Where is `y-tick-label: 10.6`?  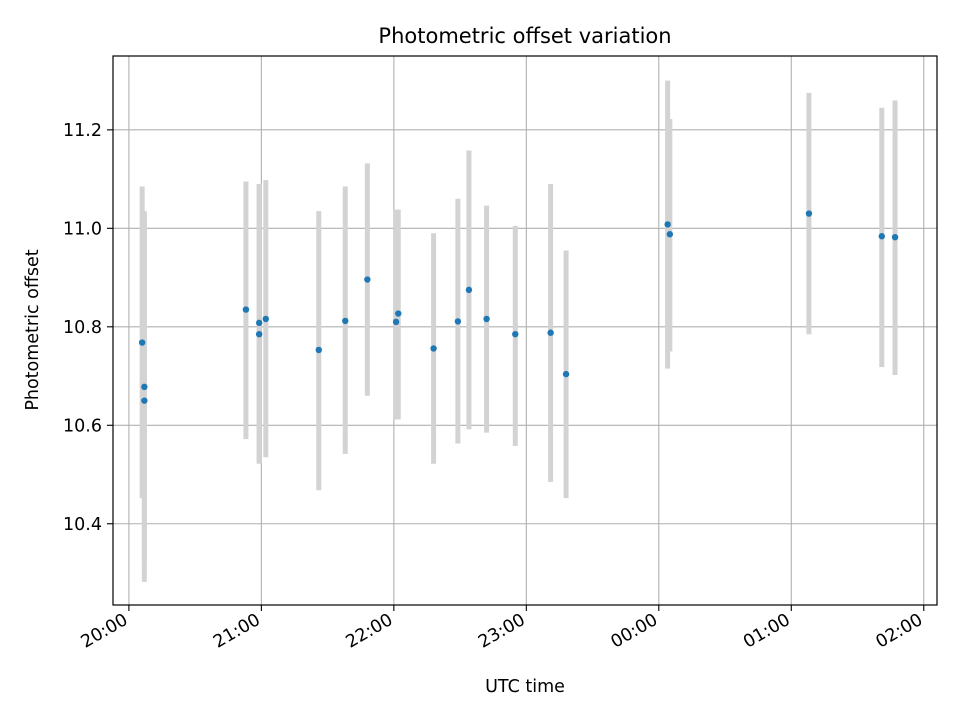 y-tick-label: 10.6 is located at coordinates (82, 426).